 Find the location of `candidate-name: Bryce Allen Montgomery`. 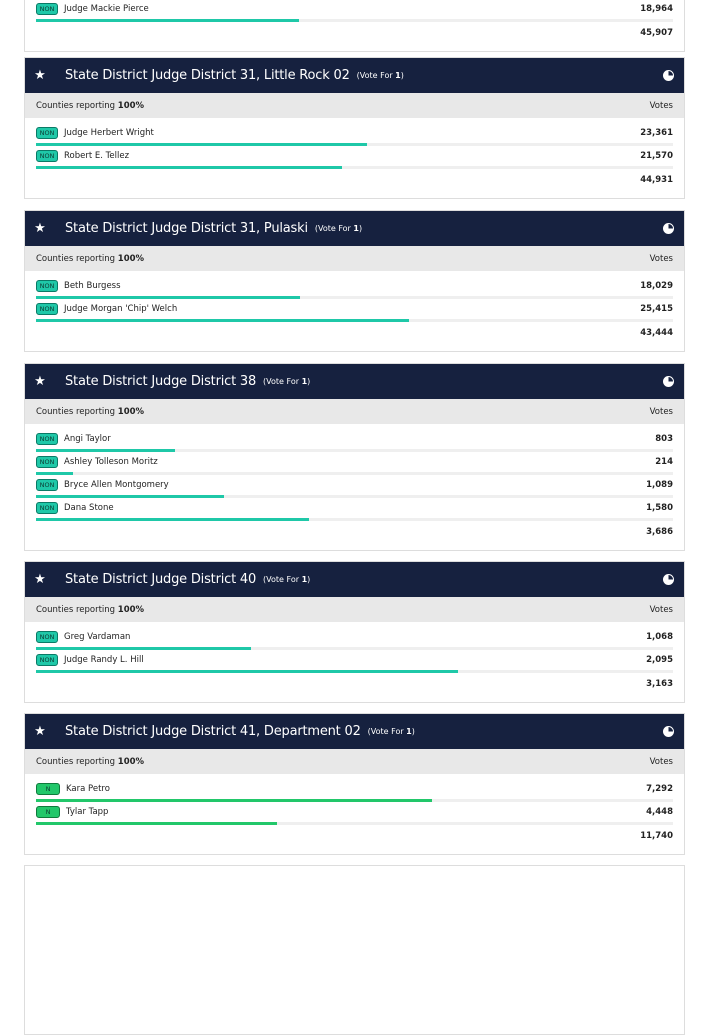

candidate-name: Bryce Allen Montgomery is located at coordinates (116, 485).